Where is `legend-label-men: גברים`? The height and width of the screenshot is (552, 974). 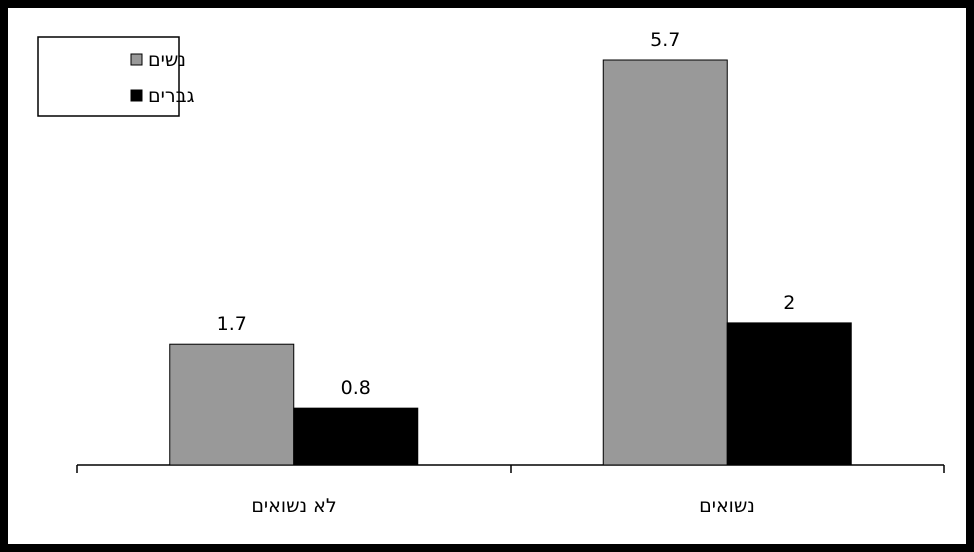 legend-label-men: גברים is located at coordinates (171, 96).